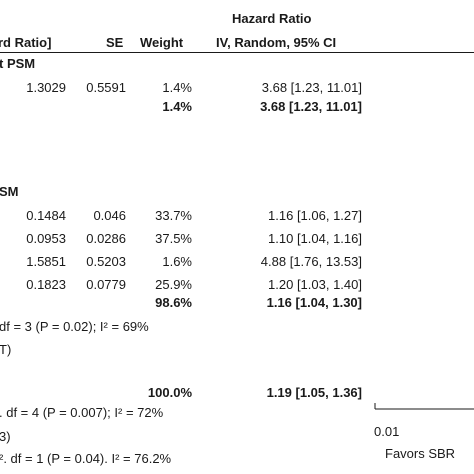 The height and width of the screenshot is (474, 474). Describe the element at coordinates (46, 215) in the screenshot. I see `log-hr-value: 0.1484` at that location.